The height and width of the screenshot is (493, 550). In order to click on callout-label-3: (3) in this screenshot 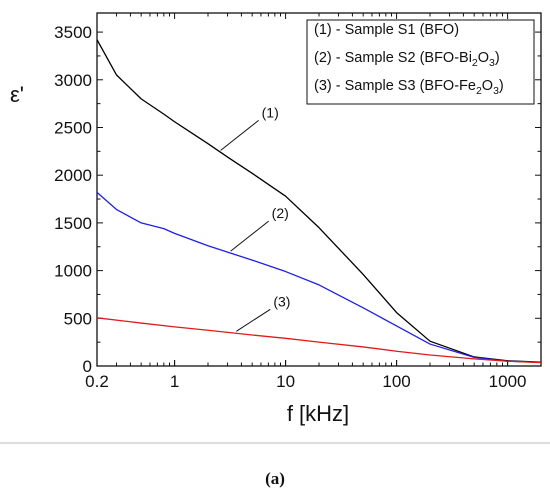, I will do `click(281, 301)`.